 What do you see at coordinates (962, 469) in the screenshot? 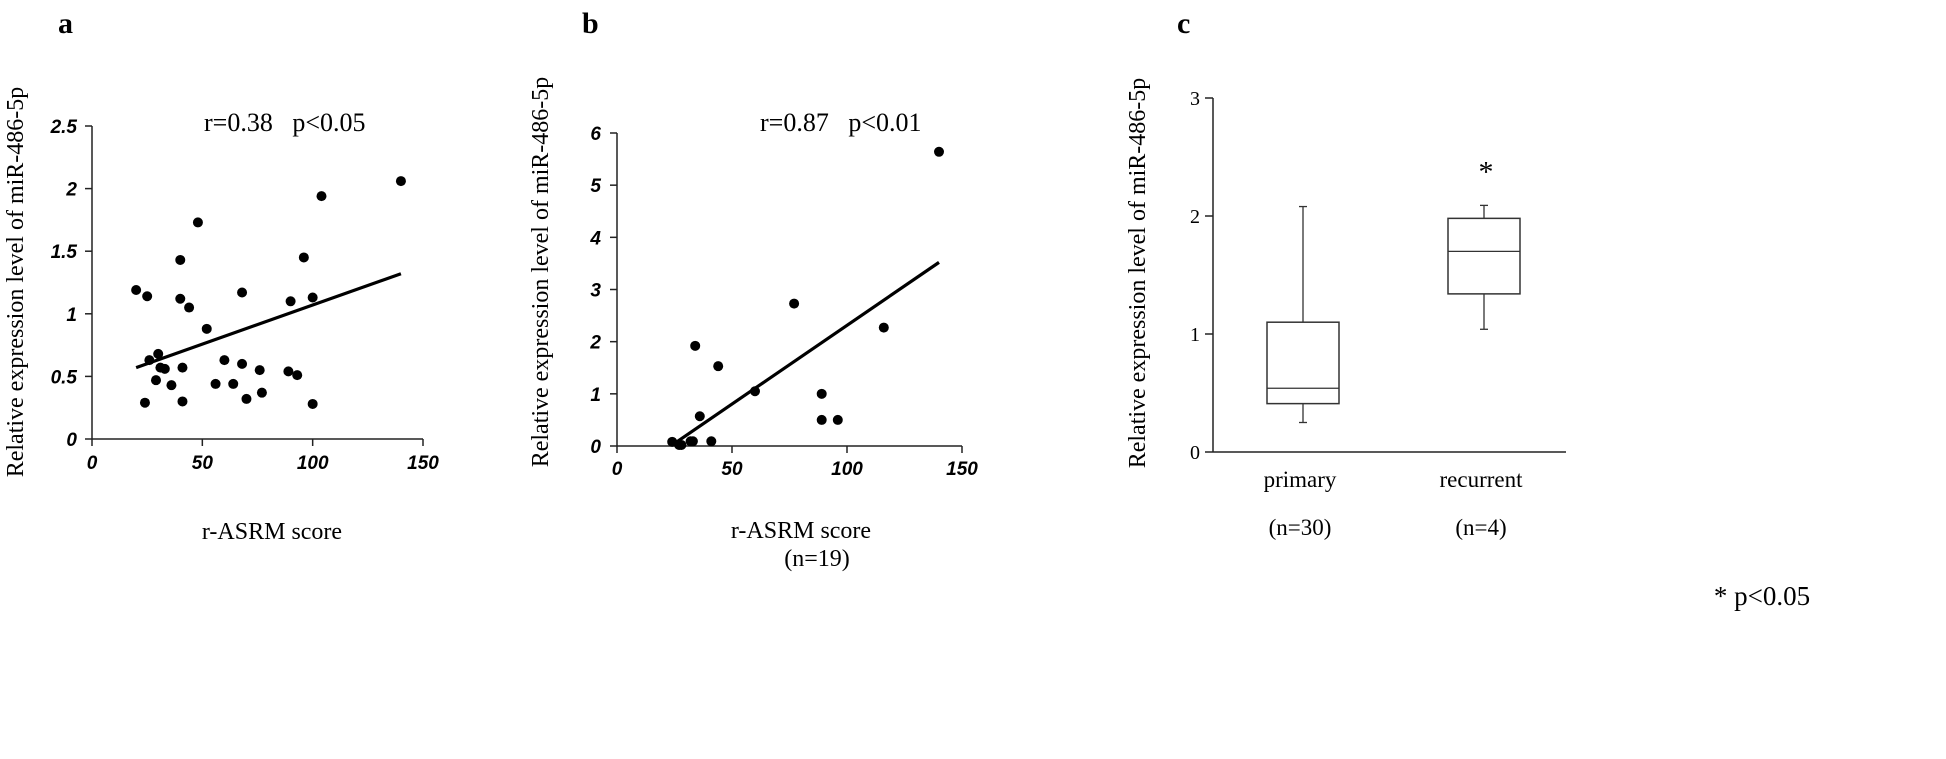
I see `panel-b-xtick-label: 150` at bounding box center [962, 469].